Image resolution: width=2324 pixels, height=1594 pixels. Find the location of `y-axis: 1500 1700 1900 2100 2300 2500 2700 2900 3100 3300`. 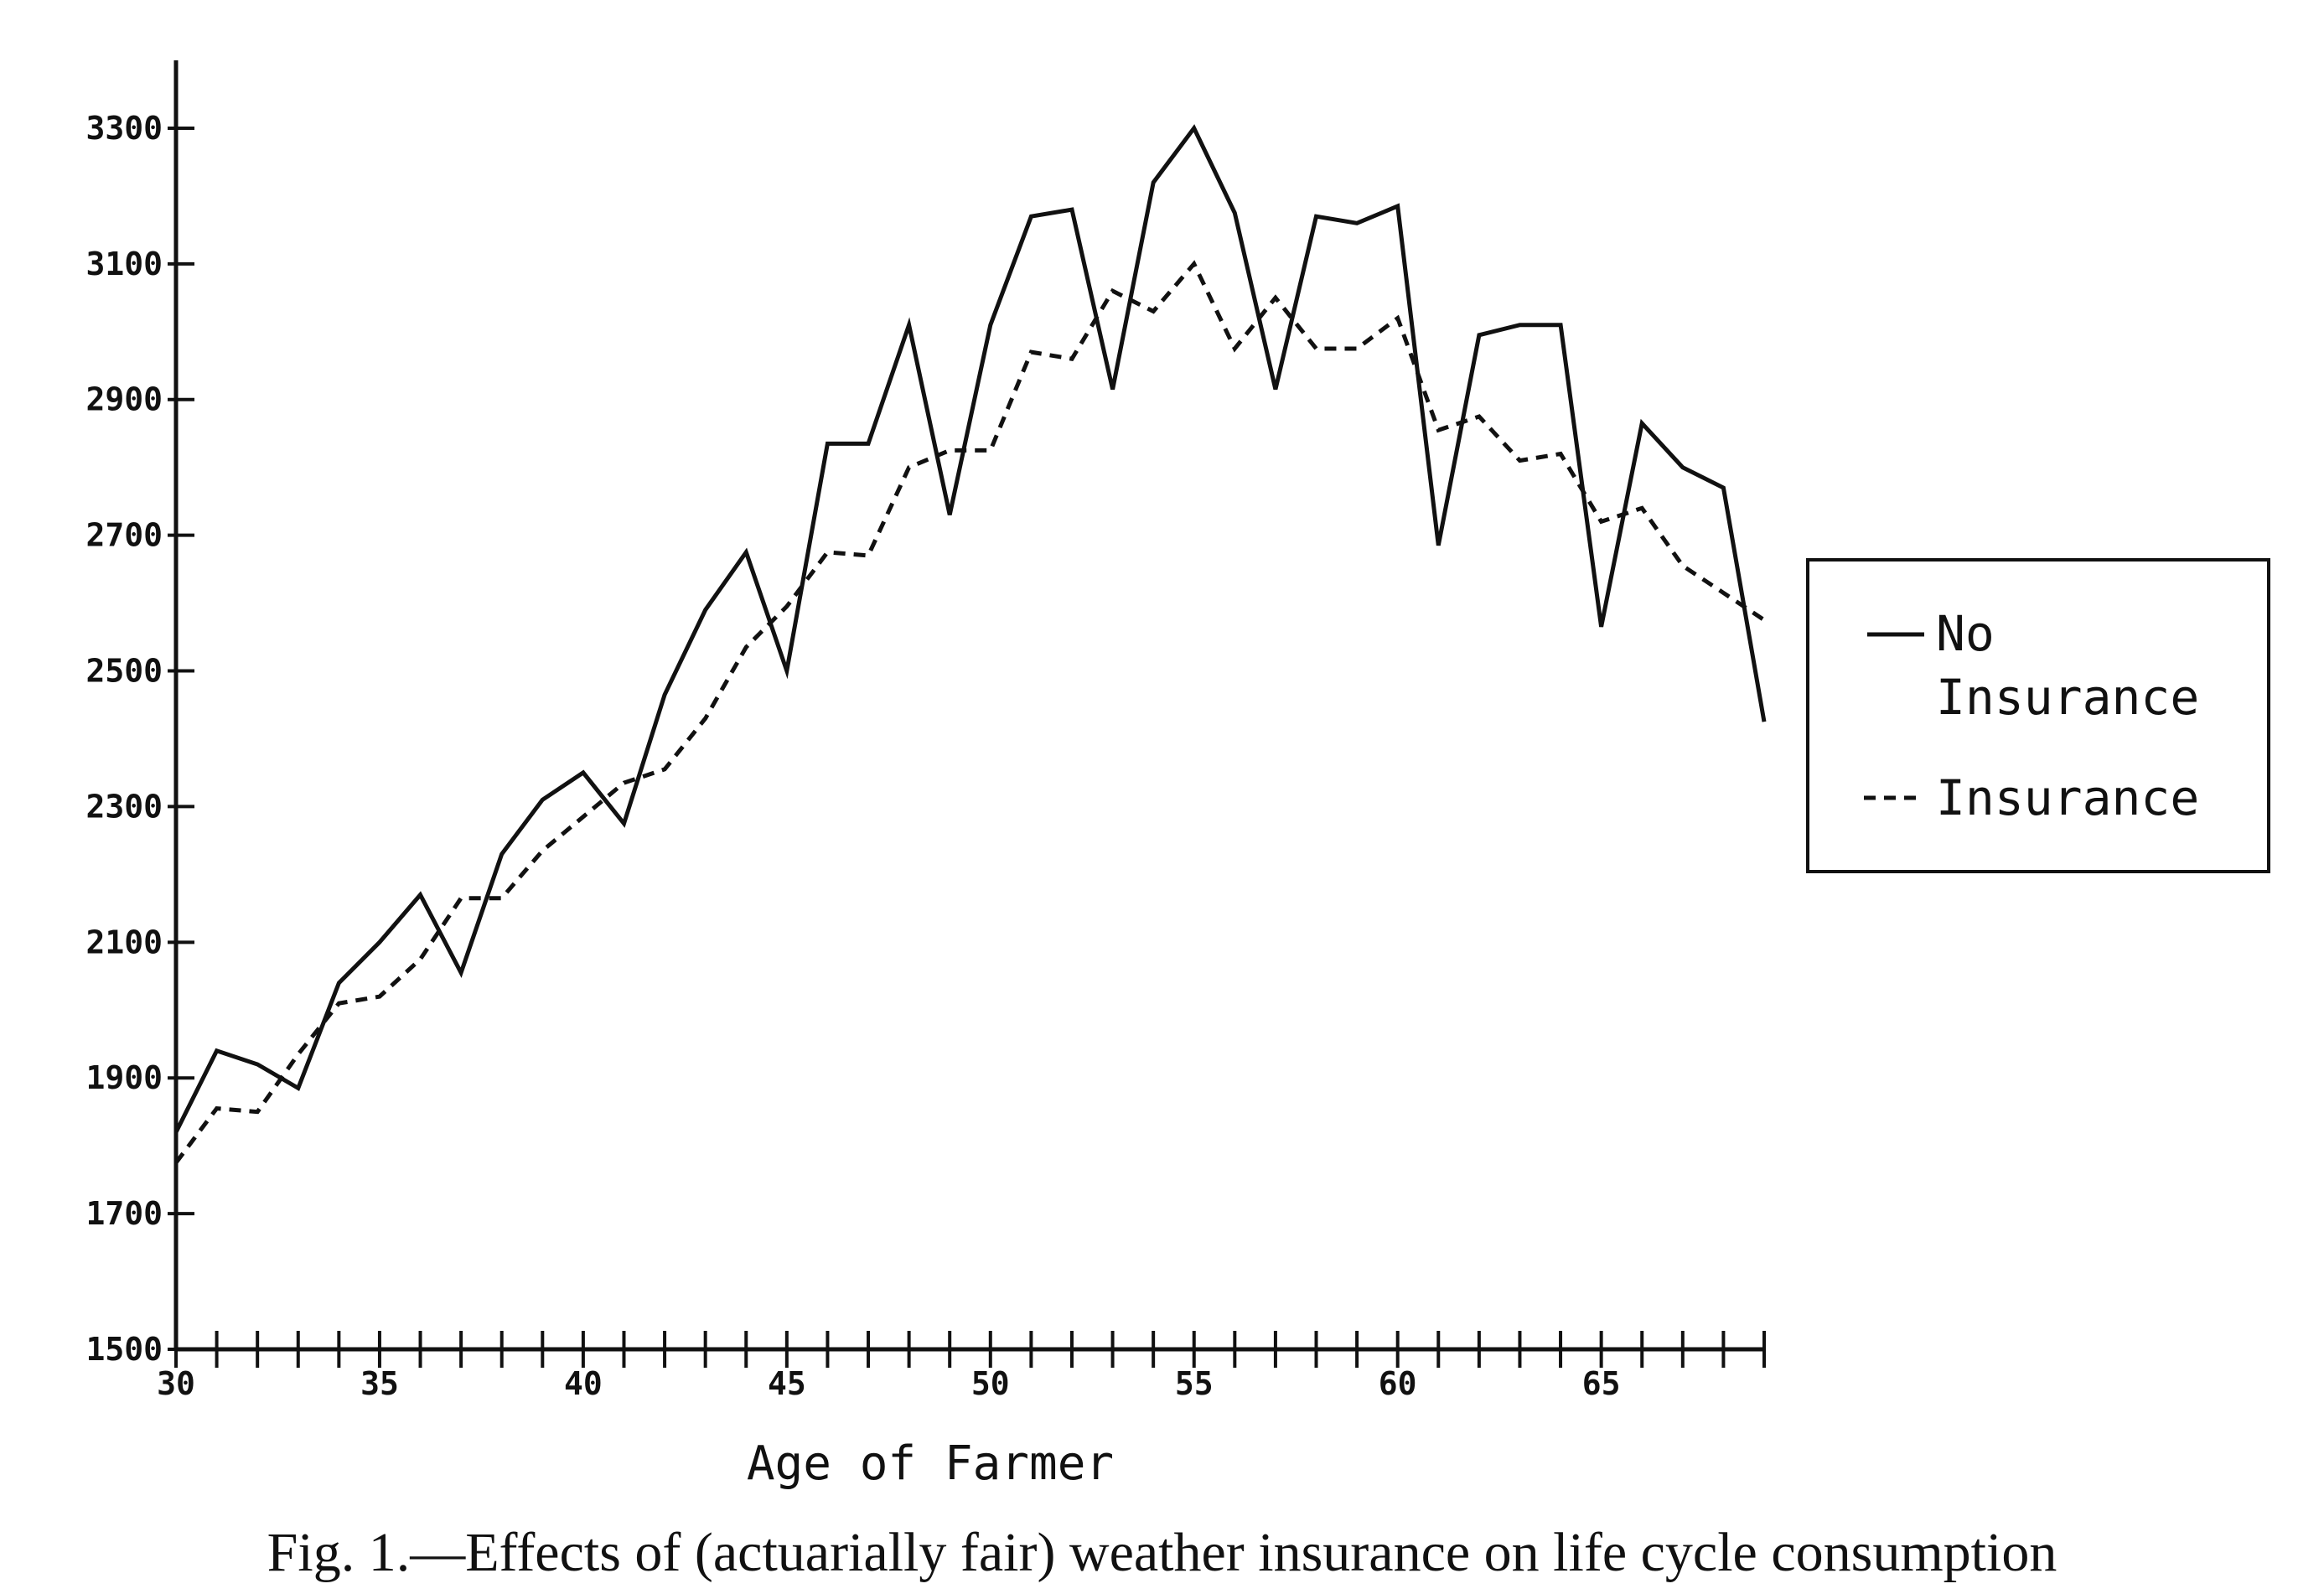

y-axis: 1500 1700 1900 2100 2300 2500 2700 2900 3100 3300 is located at coordinates (140, 714).